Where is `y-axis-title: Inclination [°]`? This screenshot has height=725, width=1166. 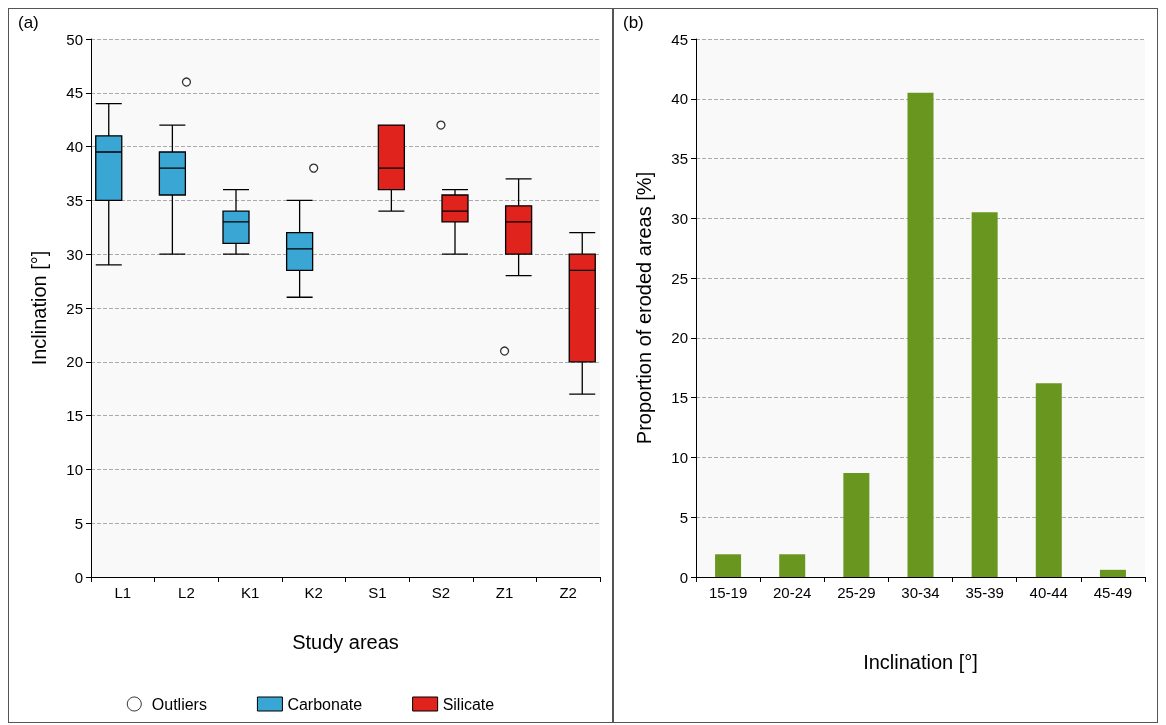 y-axis-title: Inclination [°] is located at coordinates (39, 308).